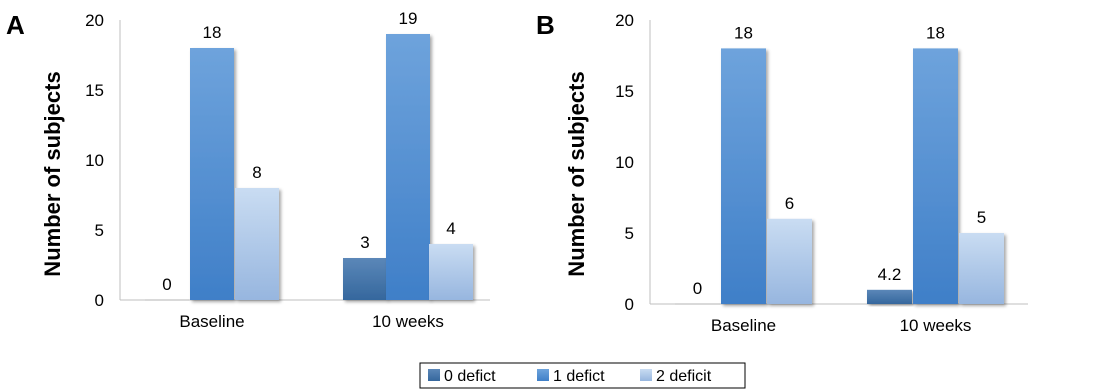 This screenshot has height=389, width=1099. Describe the element at coordinates (935, 32) in the screenshot. I see `data-label-10-weeks-1-defict: 18` at that location.